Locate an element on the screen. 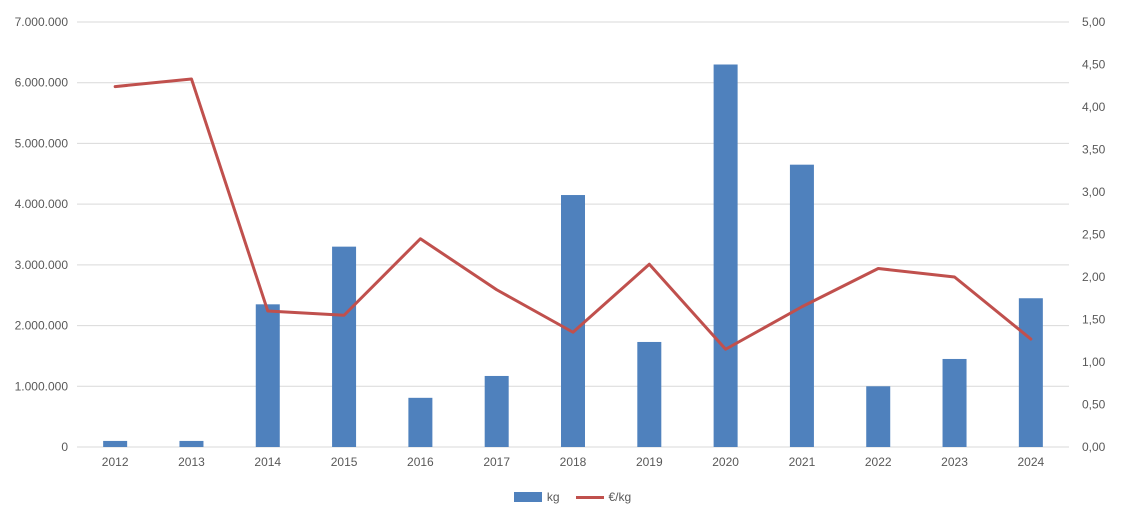  legend-label-eur-kg: €/kg is located at coordinates (620, 497).